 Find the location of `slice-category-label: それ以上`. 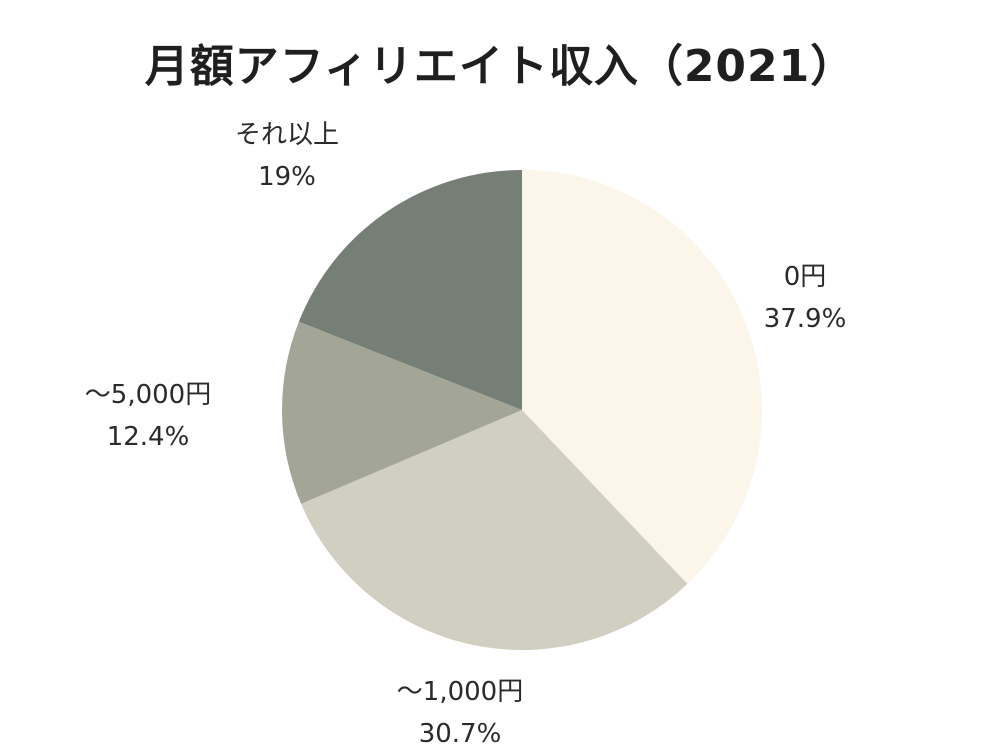

slice-category-label: それ以上 is located at coordinates (287, 135).